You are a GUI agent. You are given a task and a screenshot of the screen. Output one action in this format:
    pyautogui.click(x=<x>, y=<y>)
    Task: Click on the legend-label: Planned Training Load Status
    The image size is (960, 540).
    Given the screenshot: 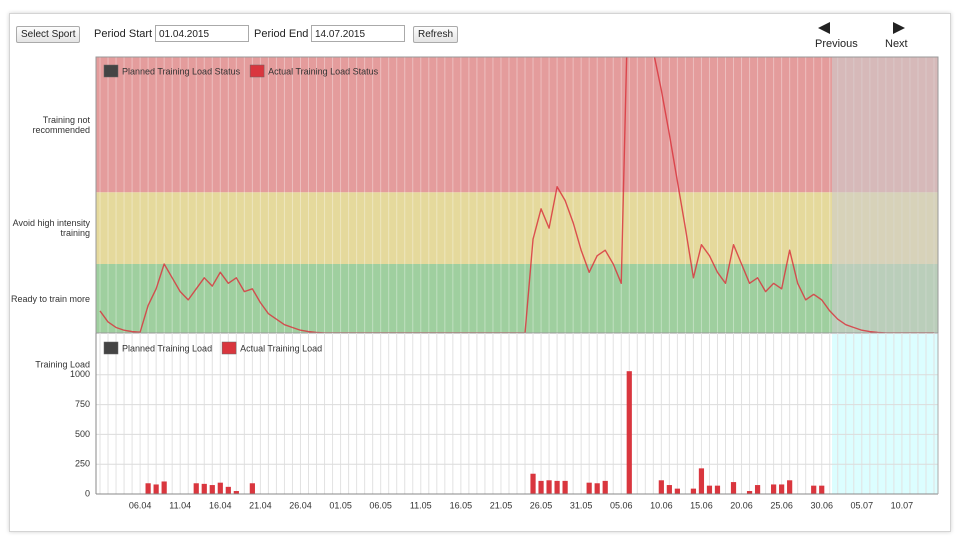 What is the action you would take?
    pyautogui.click(x=181, y=71)
    